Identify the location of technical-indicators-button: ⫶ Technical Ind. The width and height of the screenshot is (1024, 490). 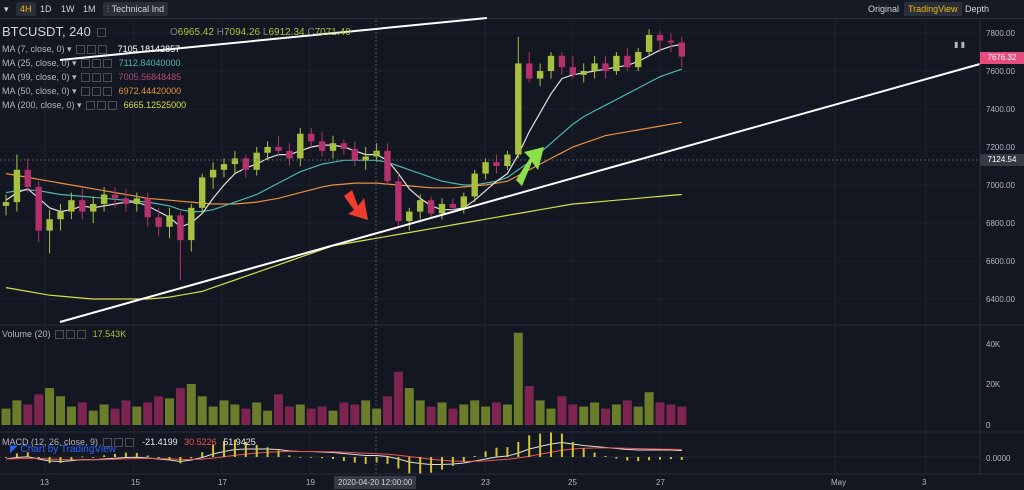
(136, 9).